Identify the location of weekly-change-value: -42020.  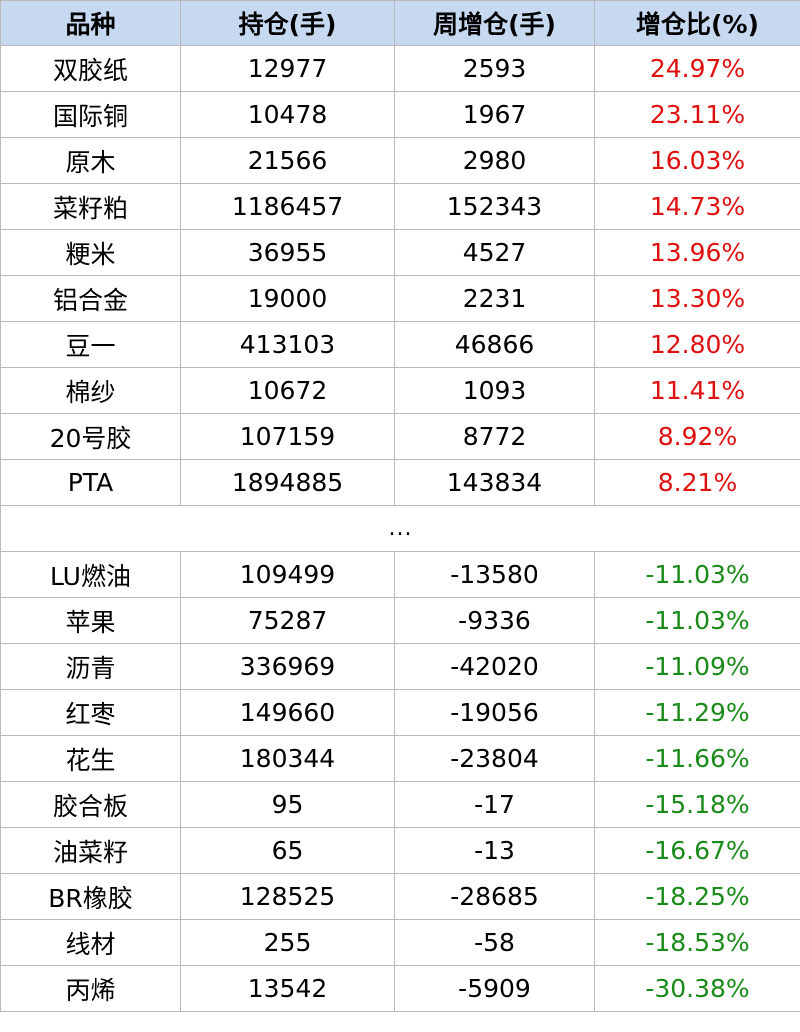
(494, 666).